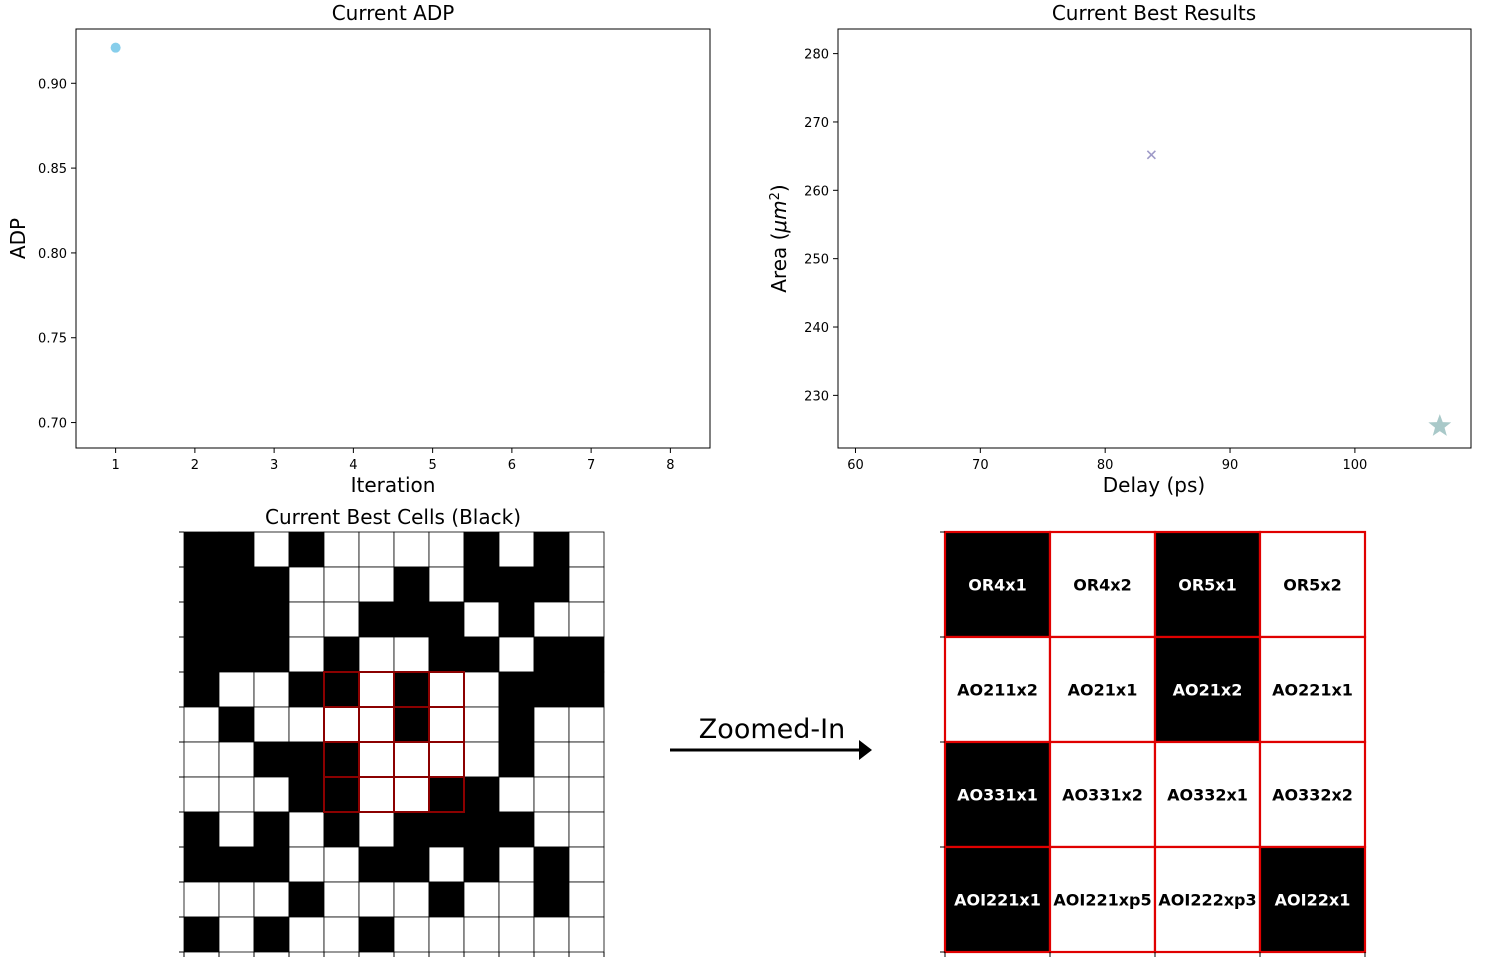 This screenshot has height=960, width=1488. Describe the element at coordinates (855, 465) in the screenshot. I see `x-tick-label: 60` at that location.